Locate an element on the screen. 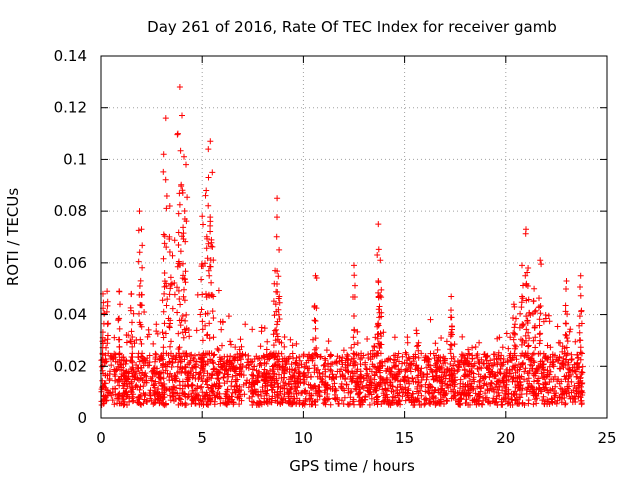  x-tick-labels: 0 5 10 15 20 25 is located at coordinates (356, 438).